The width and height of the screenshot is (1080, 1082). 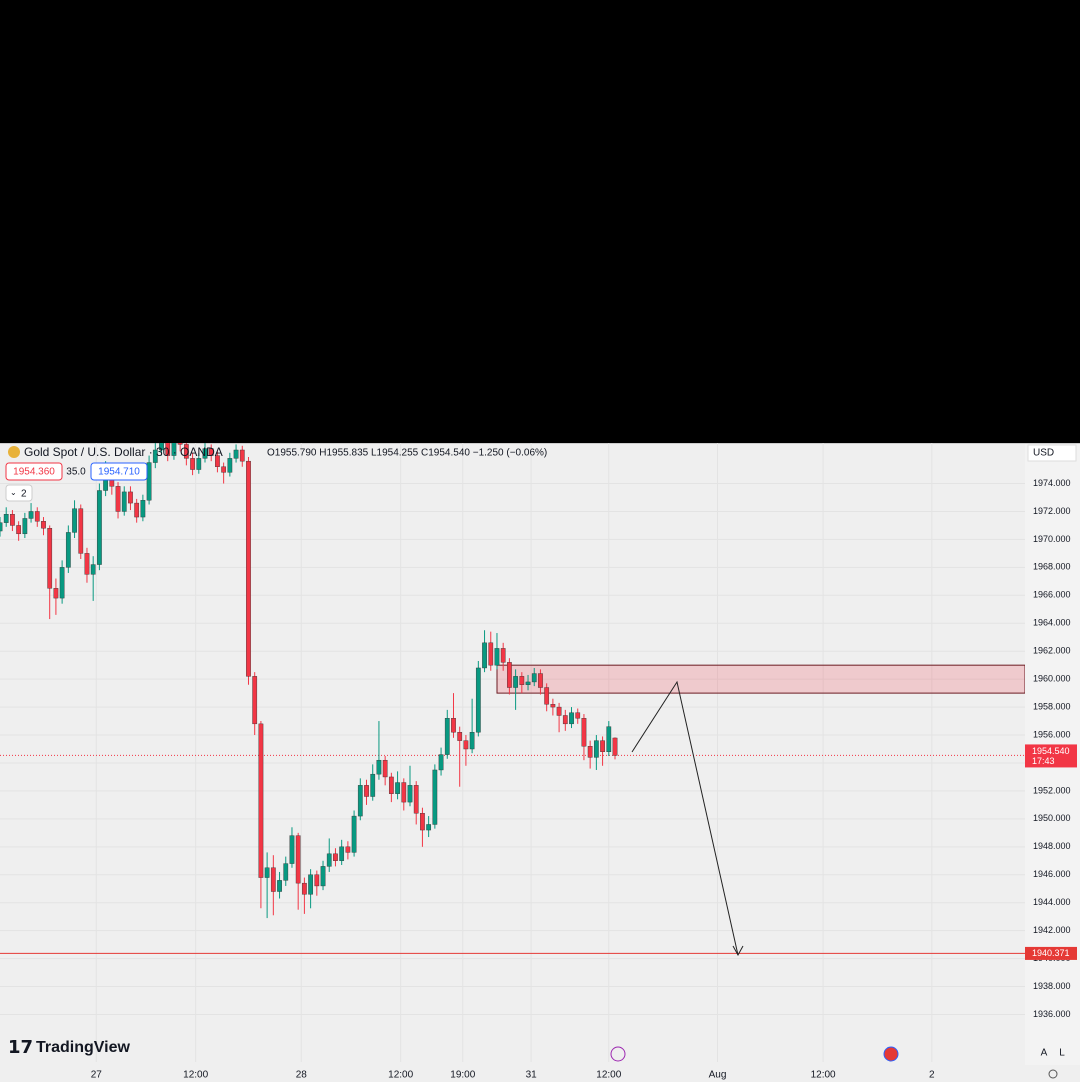 I want to click on currency: USD, so click(x=1043, y=453).